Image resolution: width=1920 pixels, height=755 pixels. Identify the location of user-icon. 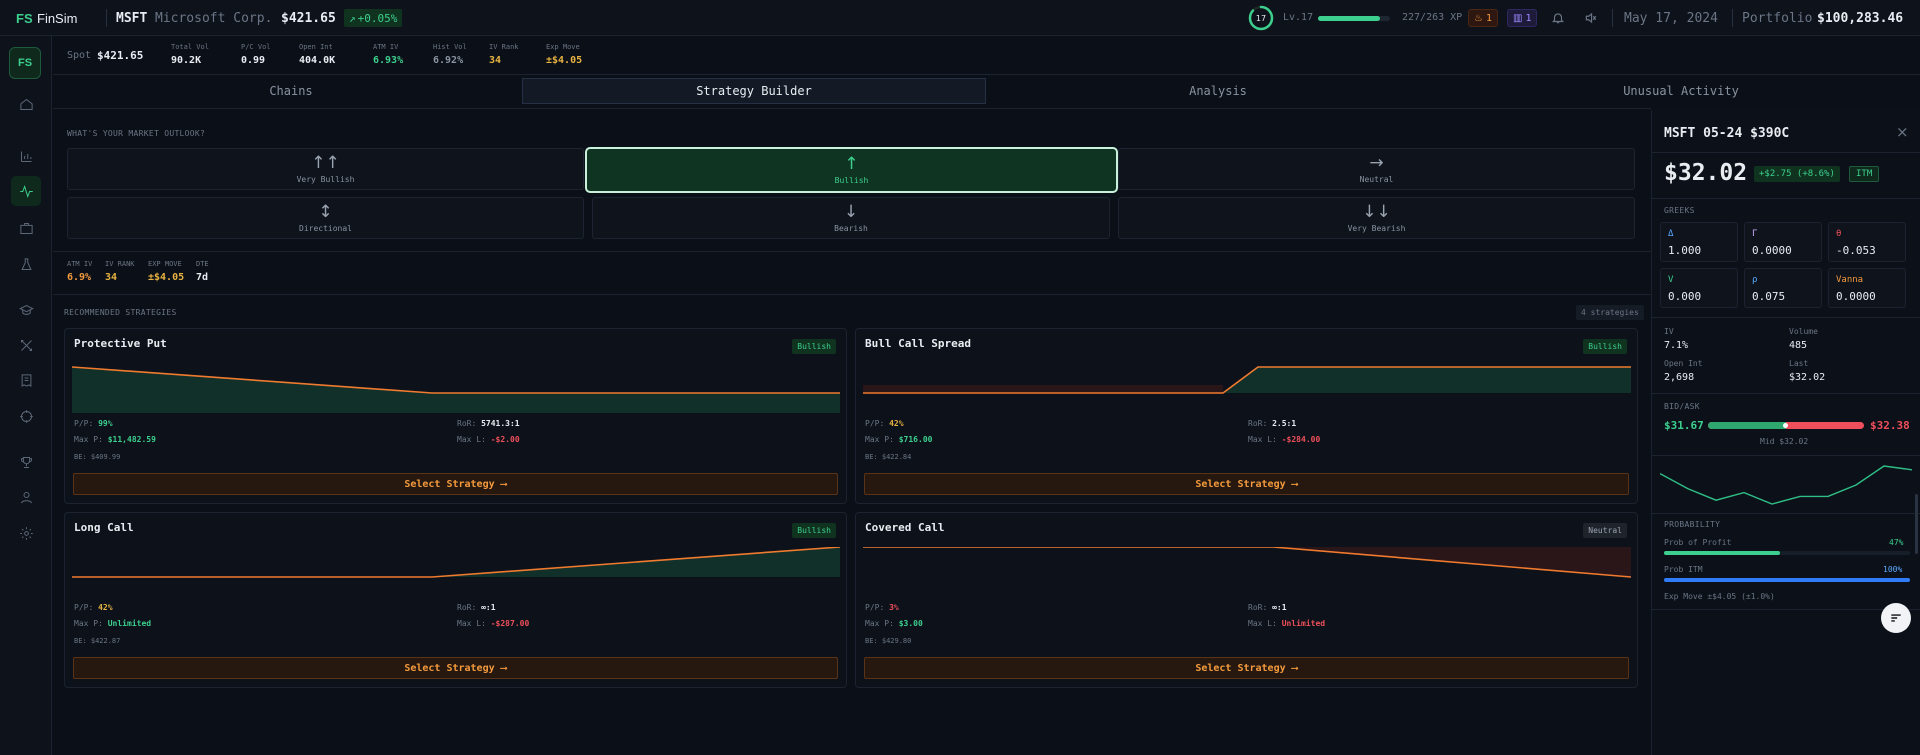
(26, 497).